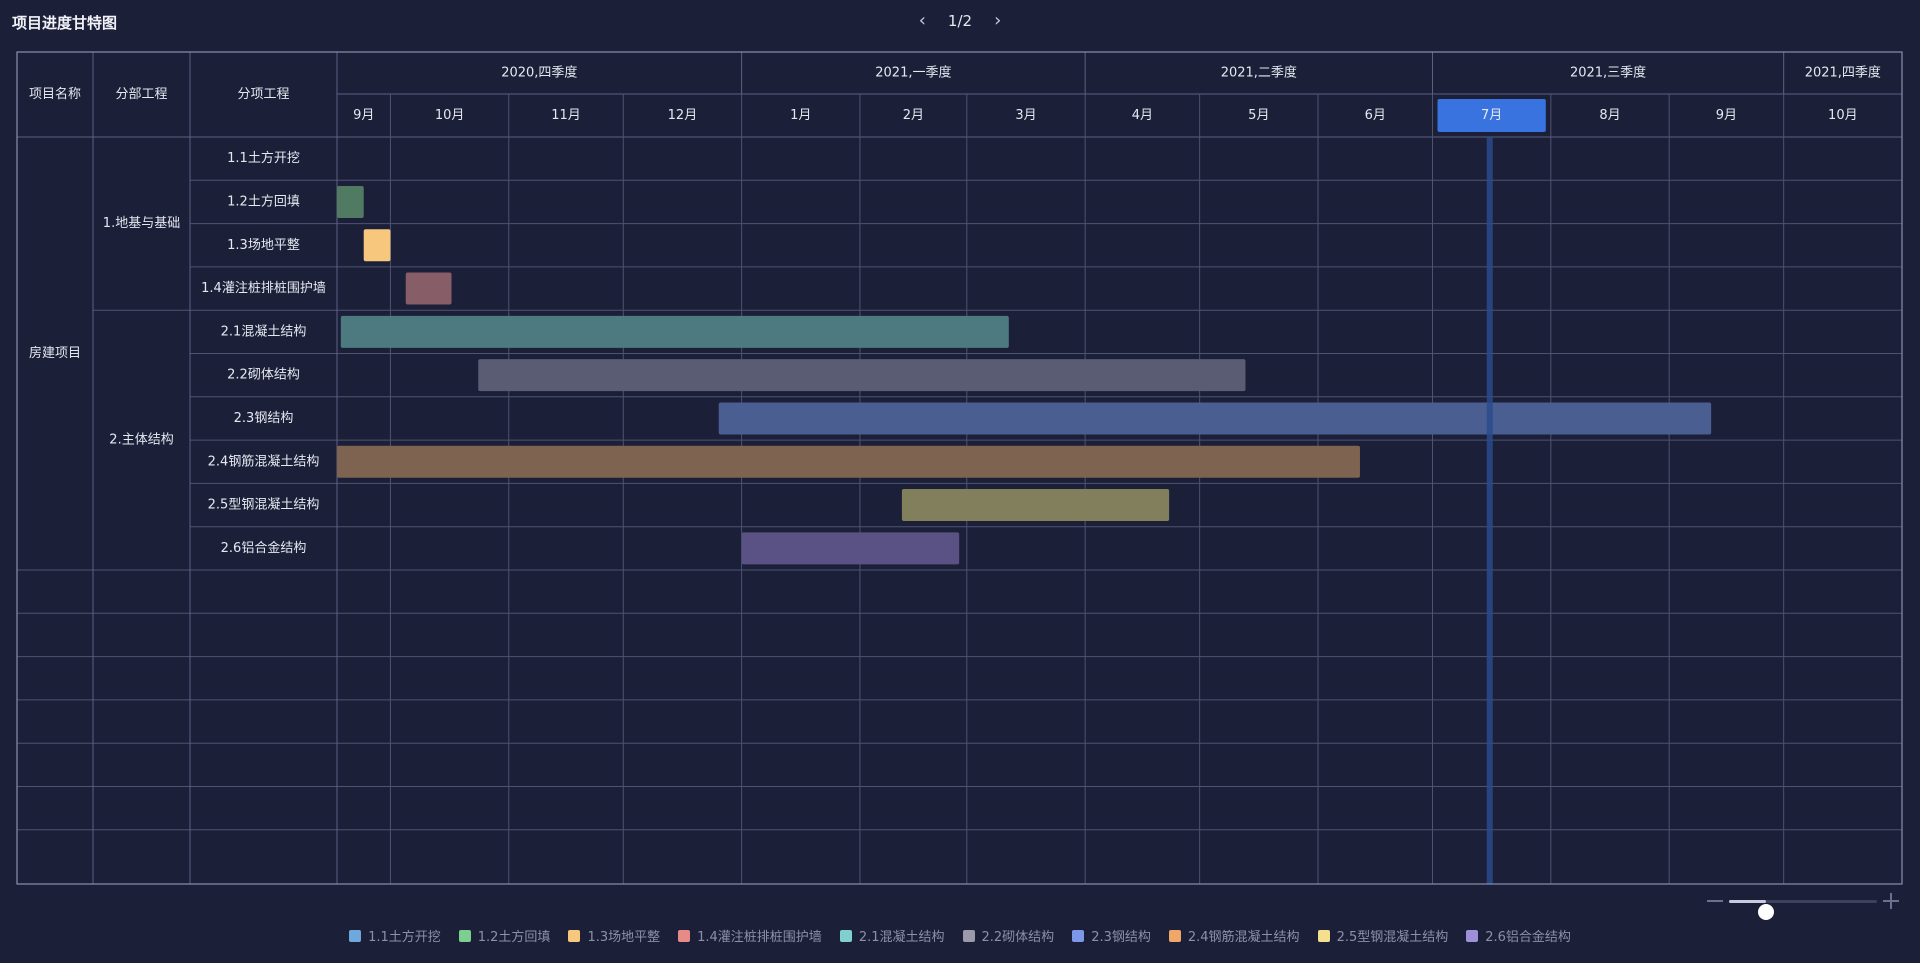 The image size is (1920, 963). I want to click on month-label: 4月, so click(1142, 115).